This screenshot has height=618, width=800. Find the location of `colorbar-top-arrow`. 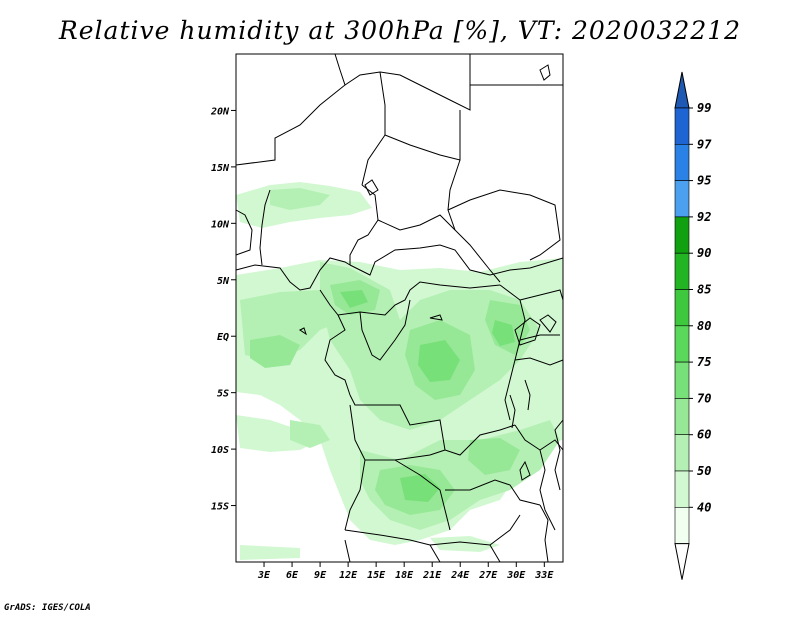

colorbar-top-arrow is located at coordinates (682, 90).